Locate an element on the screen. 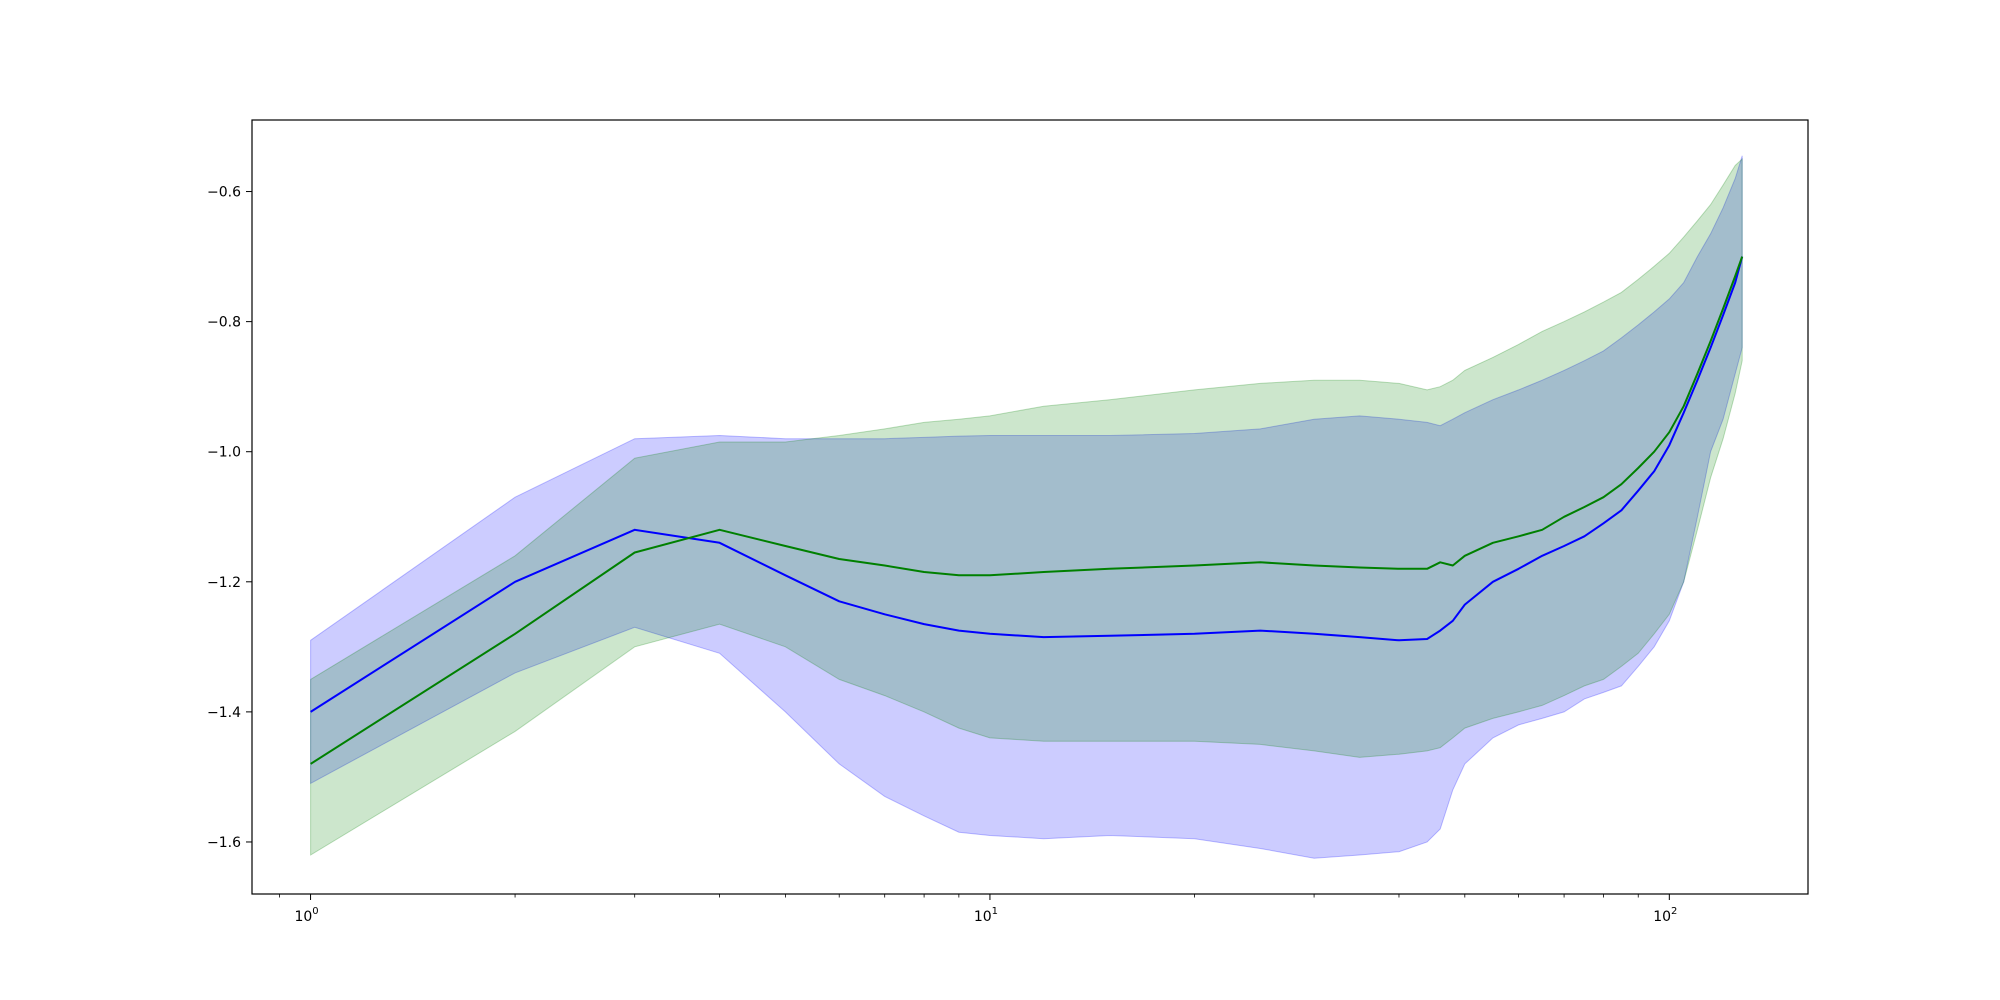 This screenshot has width=2000, height=1000. y-tick-label: −1.4 is located at coordinates (224, 713).